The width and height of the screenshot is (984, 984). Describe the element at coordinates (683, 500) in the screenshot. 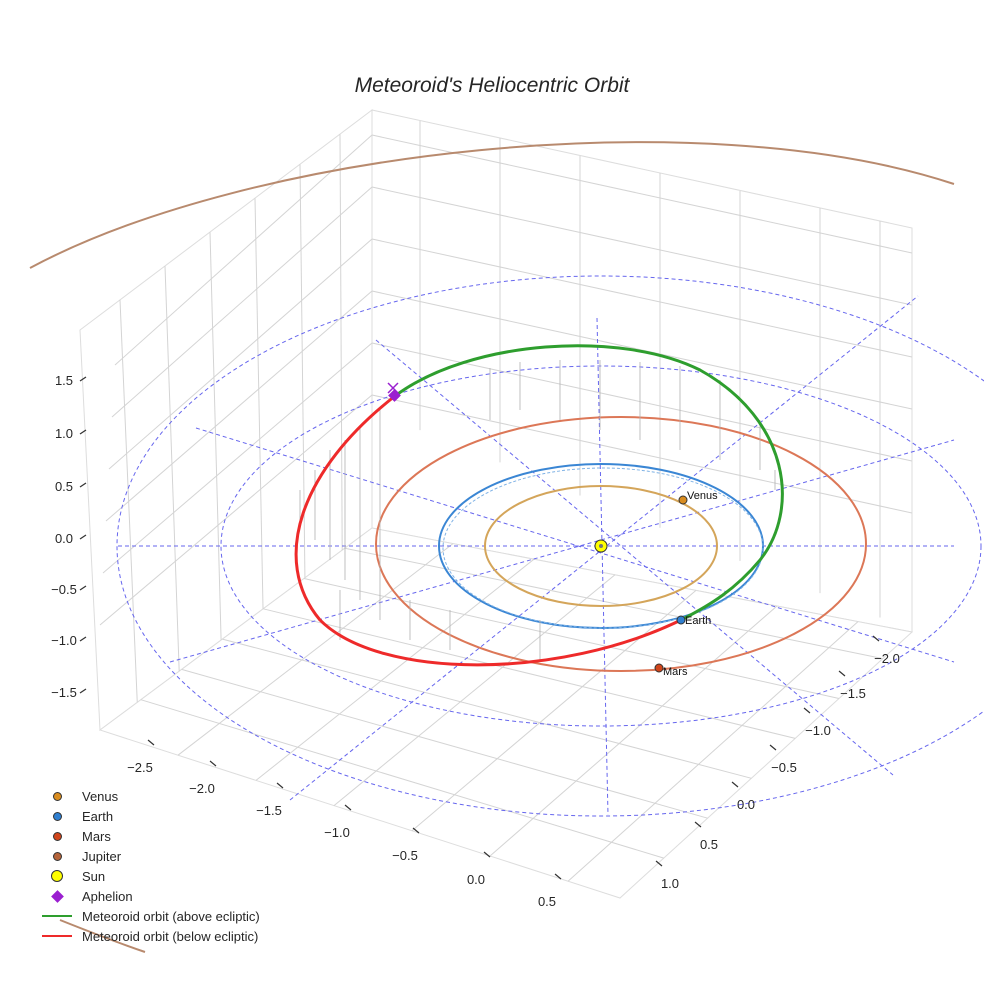

I see `venus-marker` at that location.